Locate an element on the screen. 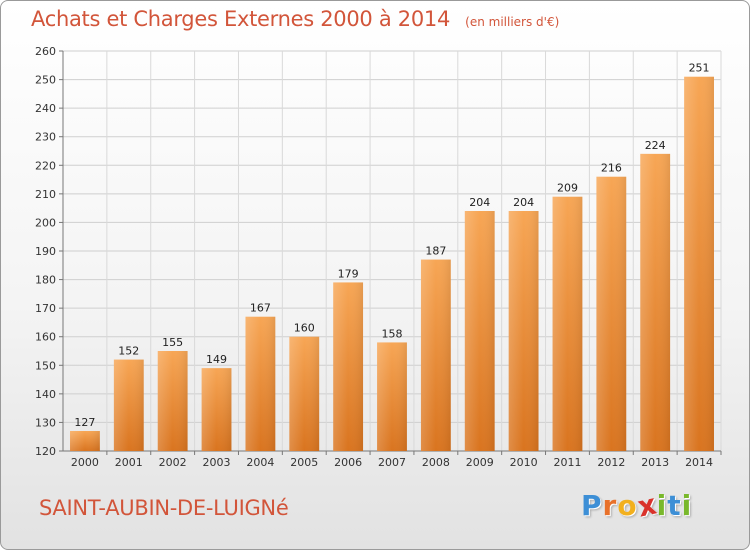  x-tick-label: 2000 is located at coordinates (85, 462).